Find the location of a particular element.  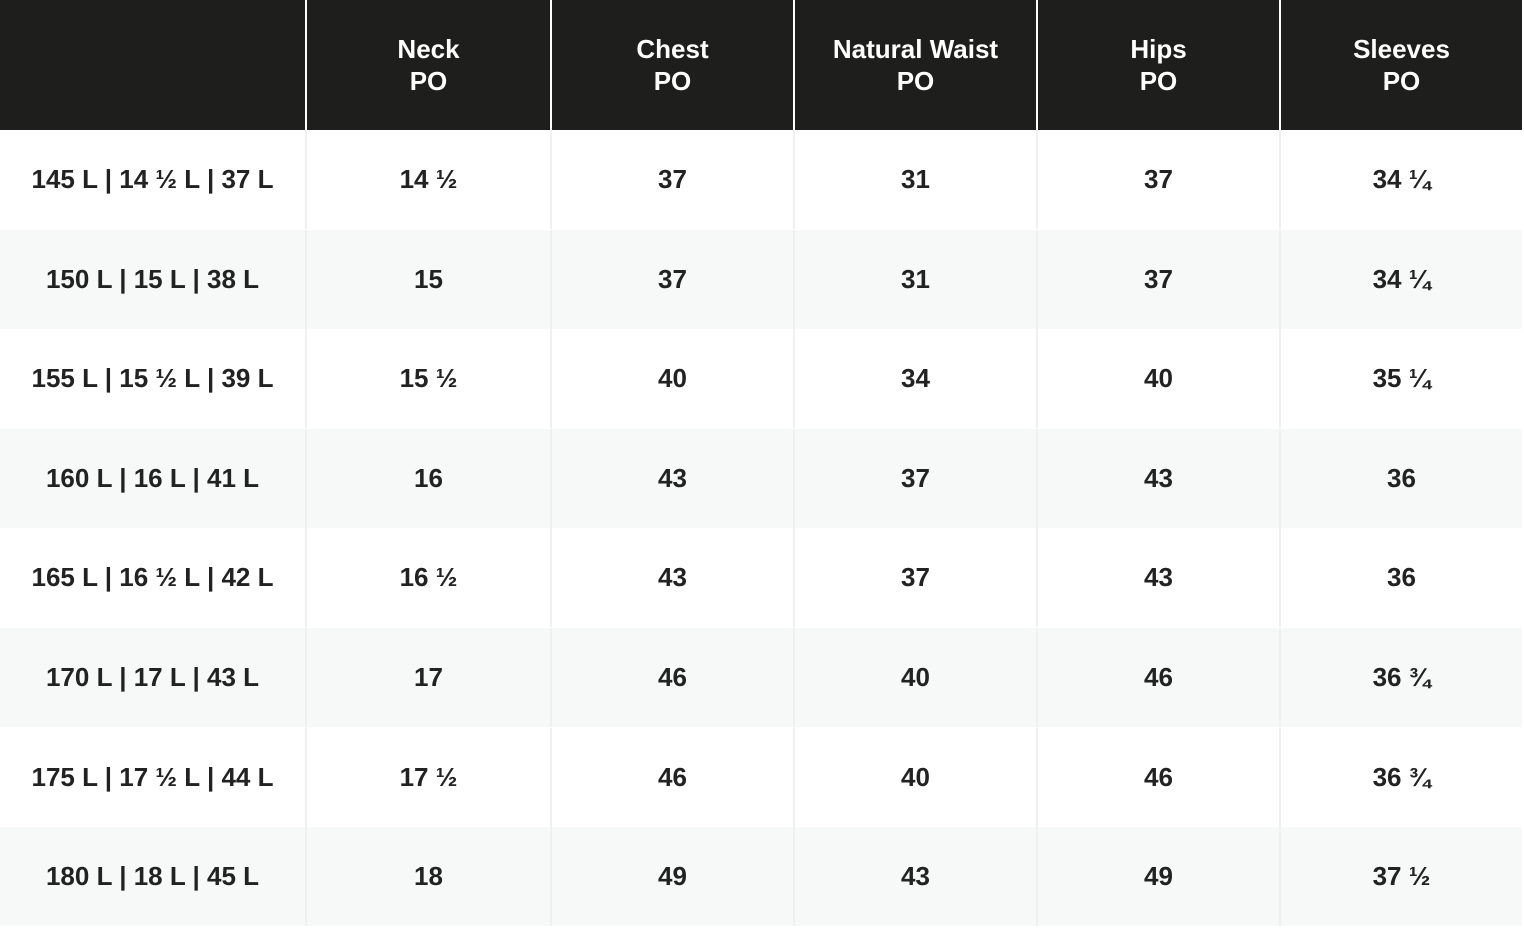

column-name: Neck is located at coordinates (428, 49).